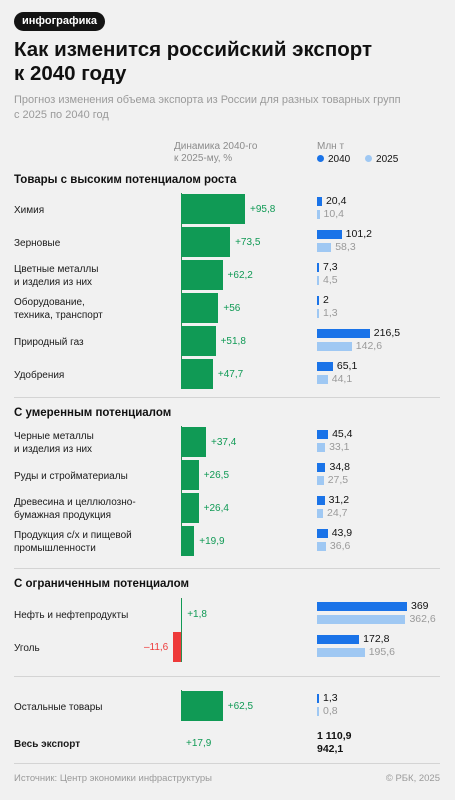 The width and height of the screenshot is (455, 800). What do you see at coordinates (49, 342) in the screenshot?
I see `row-label-line: Природный газ` at bounding box center [49, 342].